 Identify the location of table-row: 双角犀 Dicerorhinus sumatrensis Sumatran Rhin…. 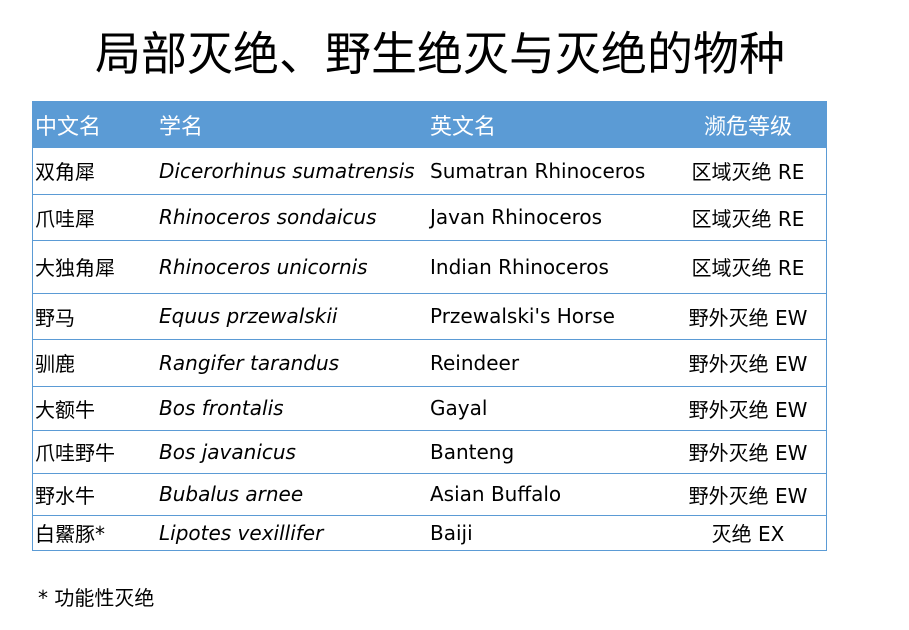
(429, 171).